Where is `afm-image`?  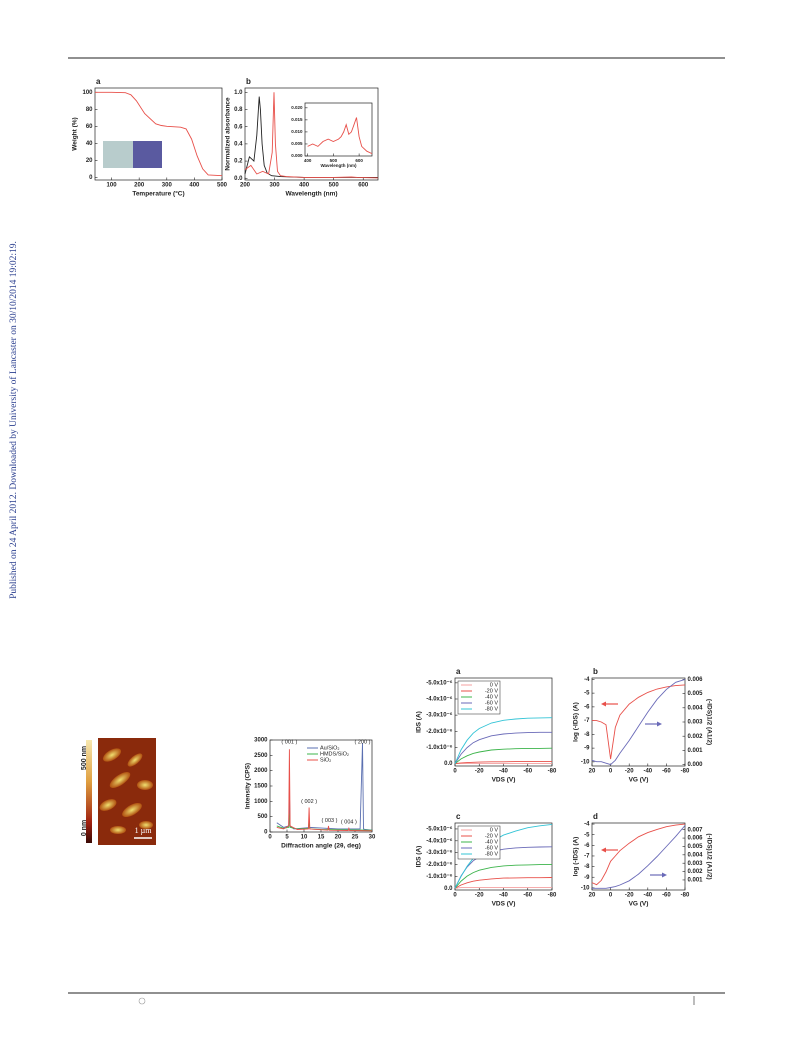
afm-image is located at coordinates (127, 791).